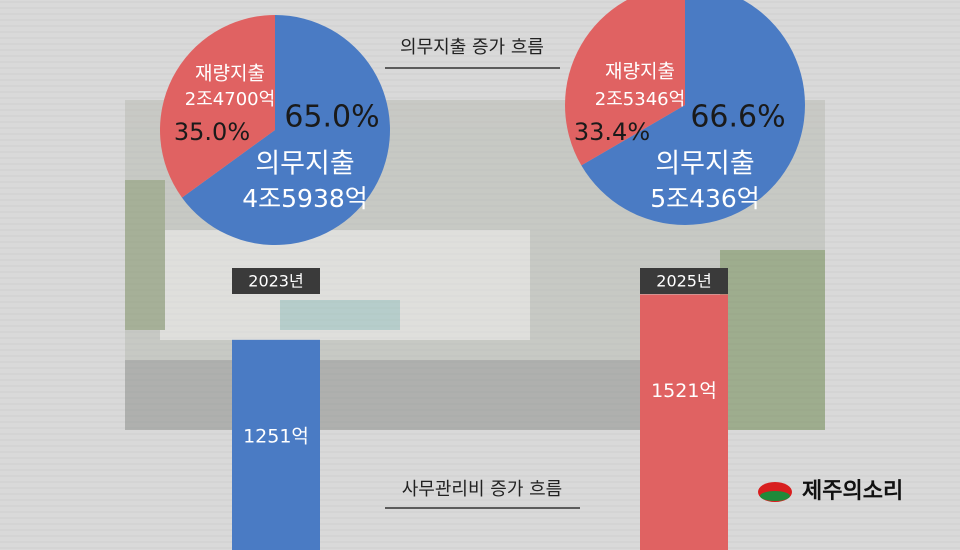 The width and height of the screenshot is (960, 550). I want to click on slice-percent: 33.4%, so click(612, 132).